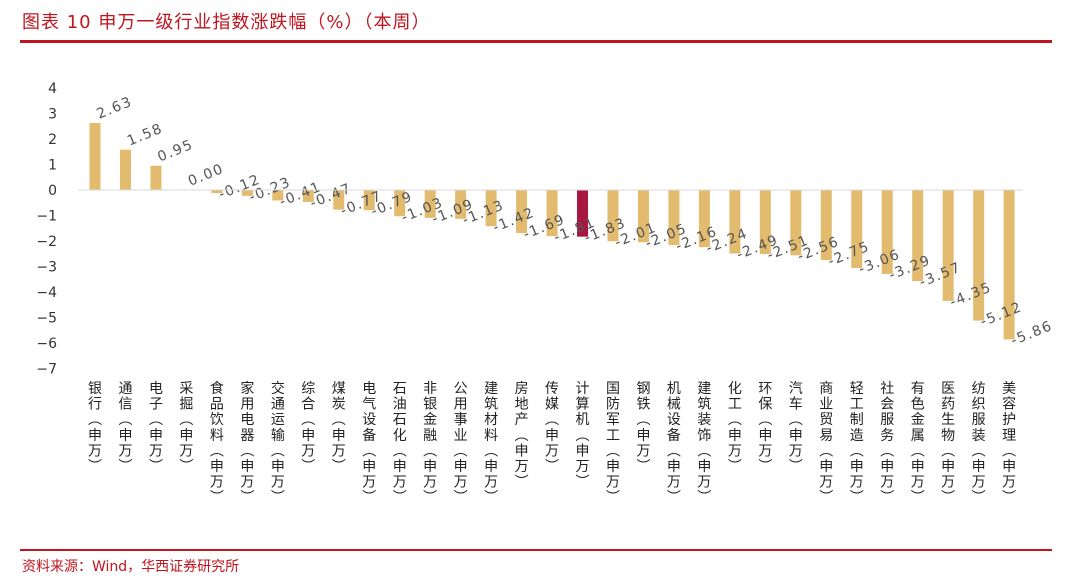 The width and height of the screenshot is (1080, 586). Describe the element at coordinates (278, 443) in the screenshot. I see `category-label: 交通运输︵申万︶` at that location.